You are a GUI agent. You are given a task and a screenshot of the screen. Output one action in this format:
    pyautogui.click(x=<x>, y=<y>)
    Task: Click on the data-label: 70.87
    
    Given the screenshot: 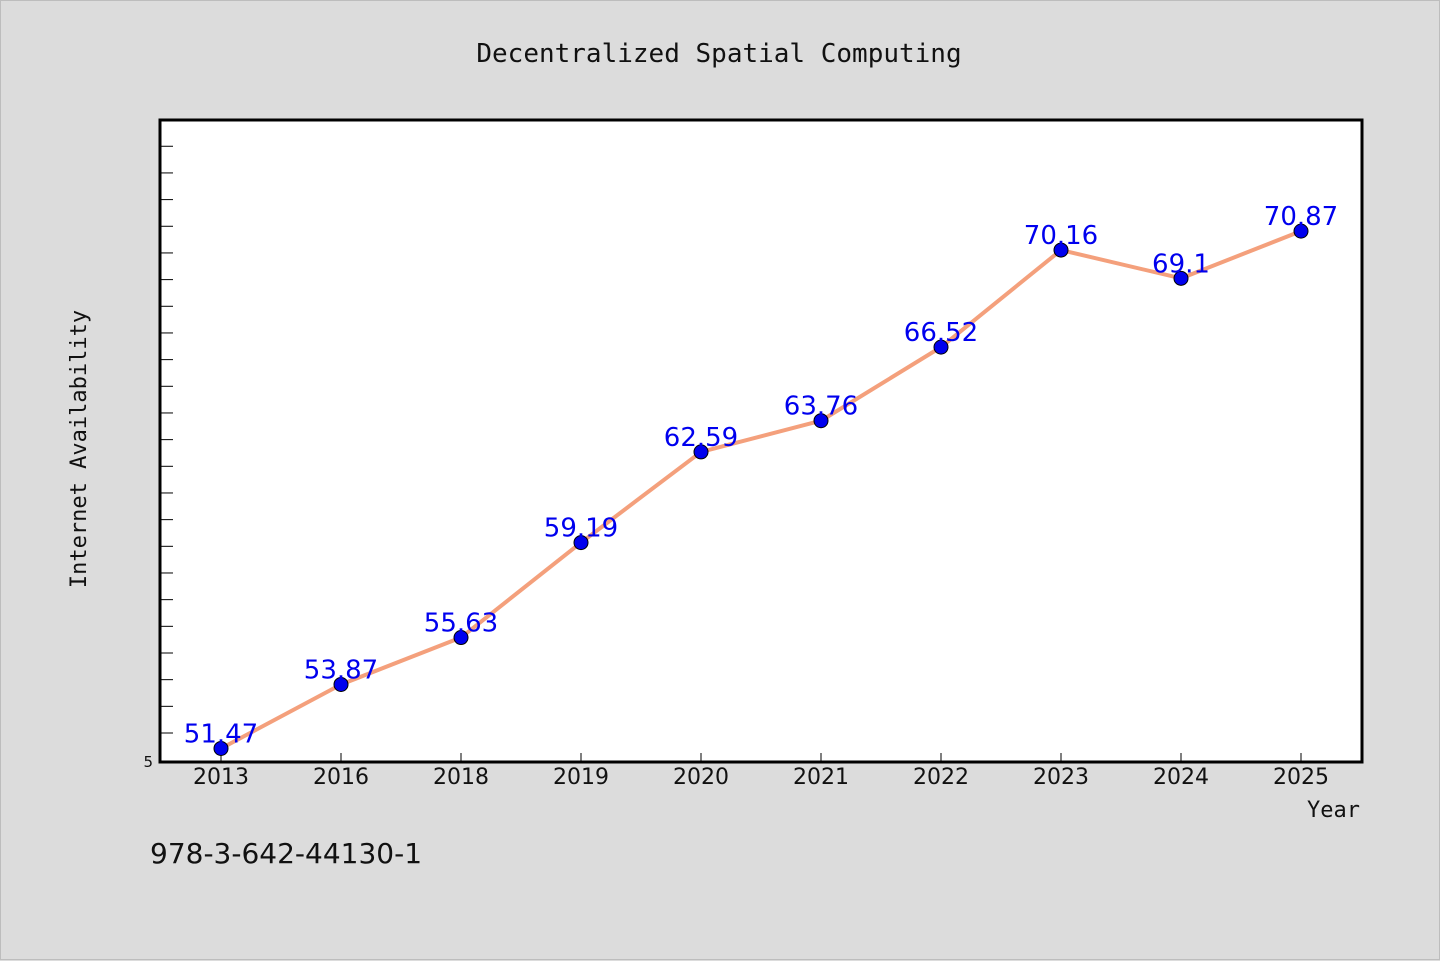 What is the action you would take?
    pyautogui.click(x=1301, y=217)
    